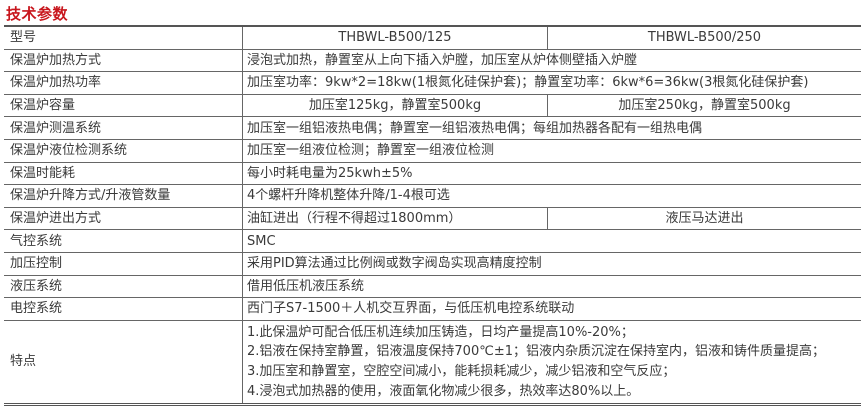 The width and height of the screenshot is (865, 408). I want to click on table-row: 气控系统 SMC, so click(432, 241).